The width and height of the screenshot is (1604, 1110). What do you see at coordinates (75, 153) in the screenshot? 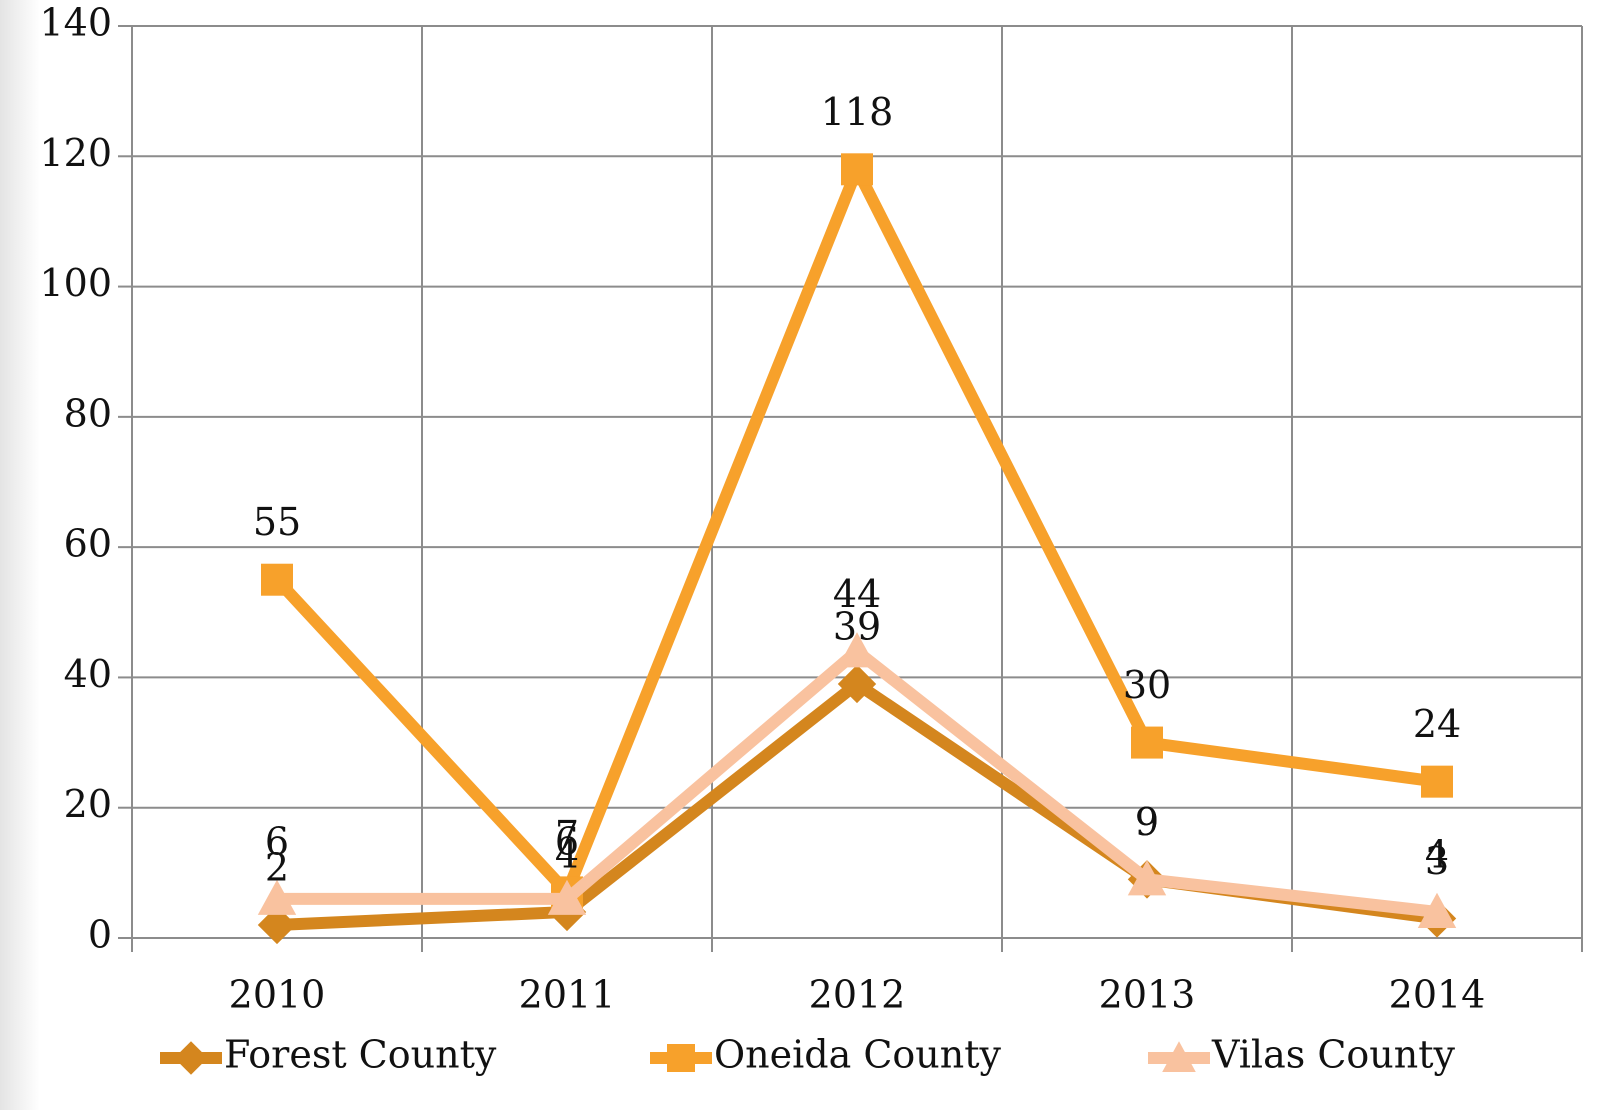
I see `y-tick-label: 120` at bounding box center [75, 153].